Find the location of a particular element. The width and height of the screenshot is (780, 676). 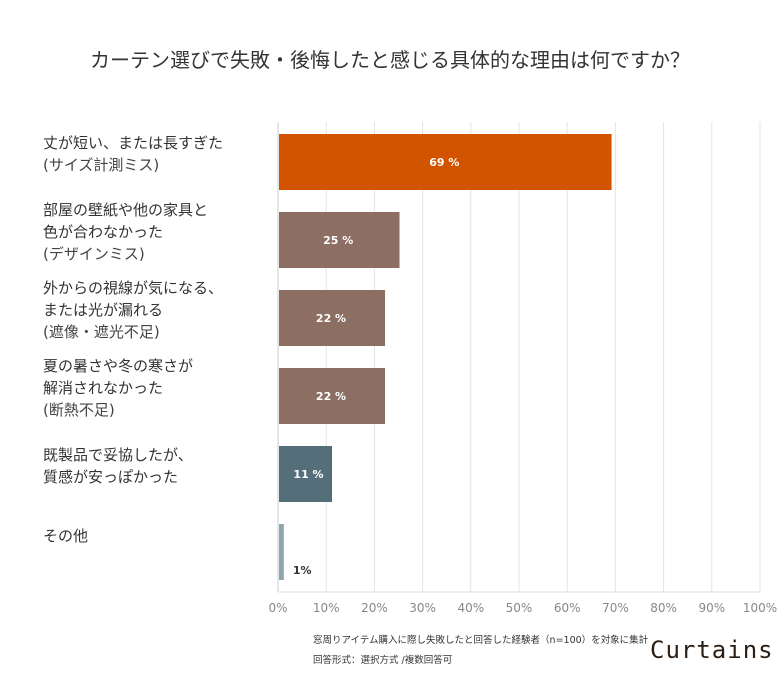

category-label-line: 解消されなかった is located at coordinates (103, 388).